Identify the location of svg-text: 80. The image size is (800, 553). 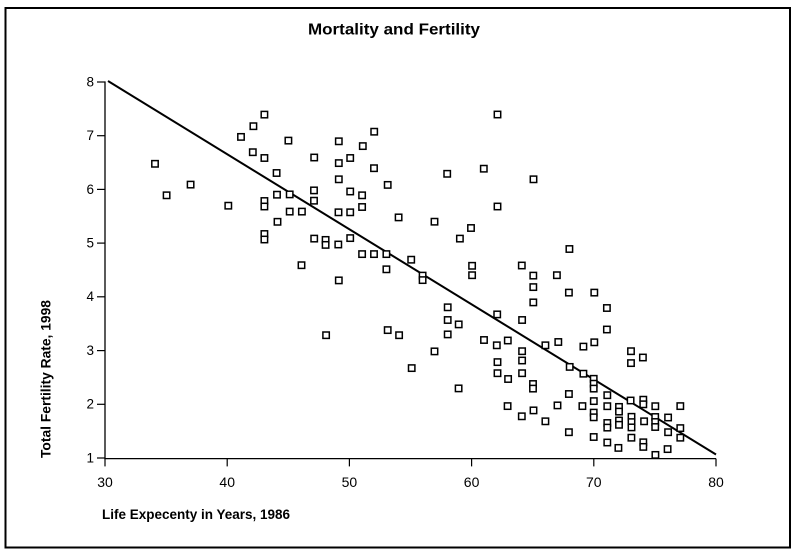
(716, 482).